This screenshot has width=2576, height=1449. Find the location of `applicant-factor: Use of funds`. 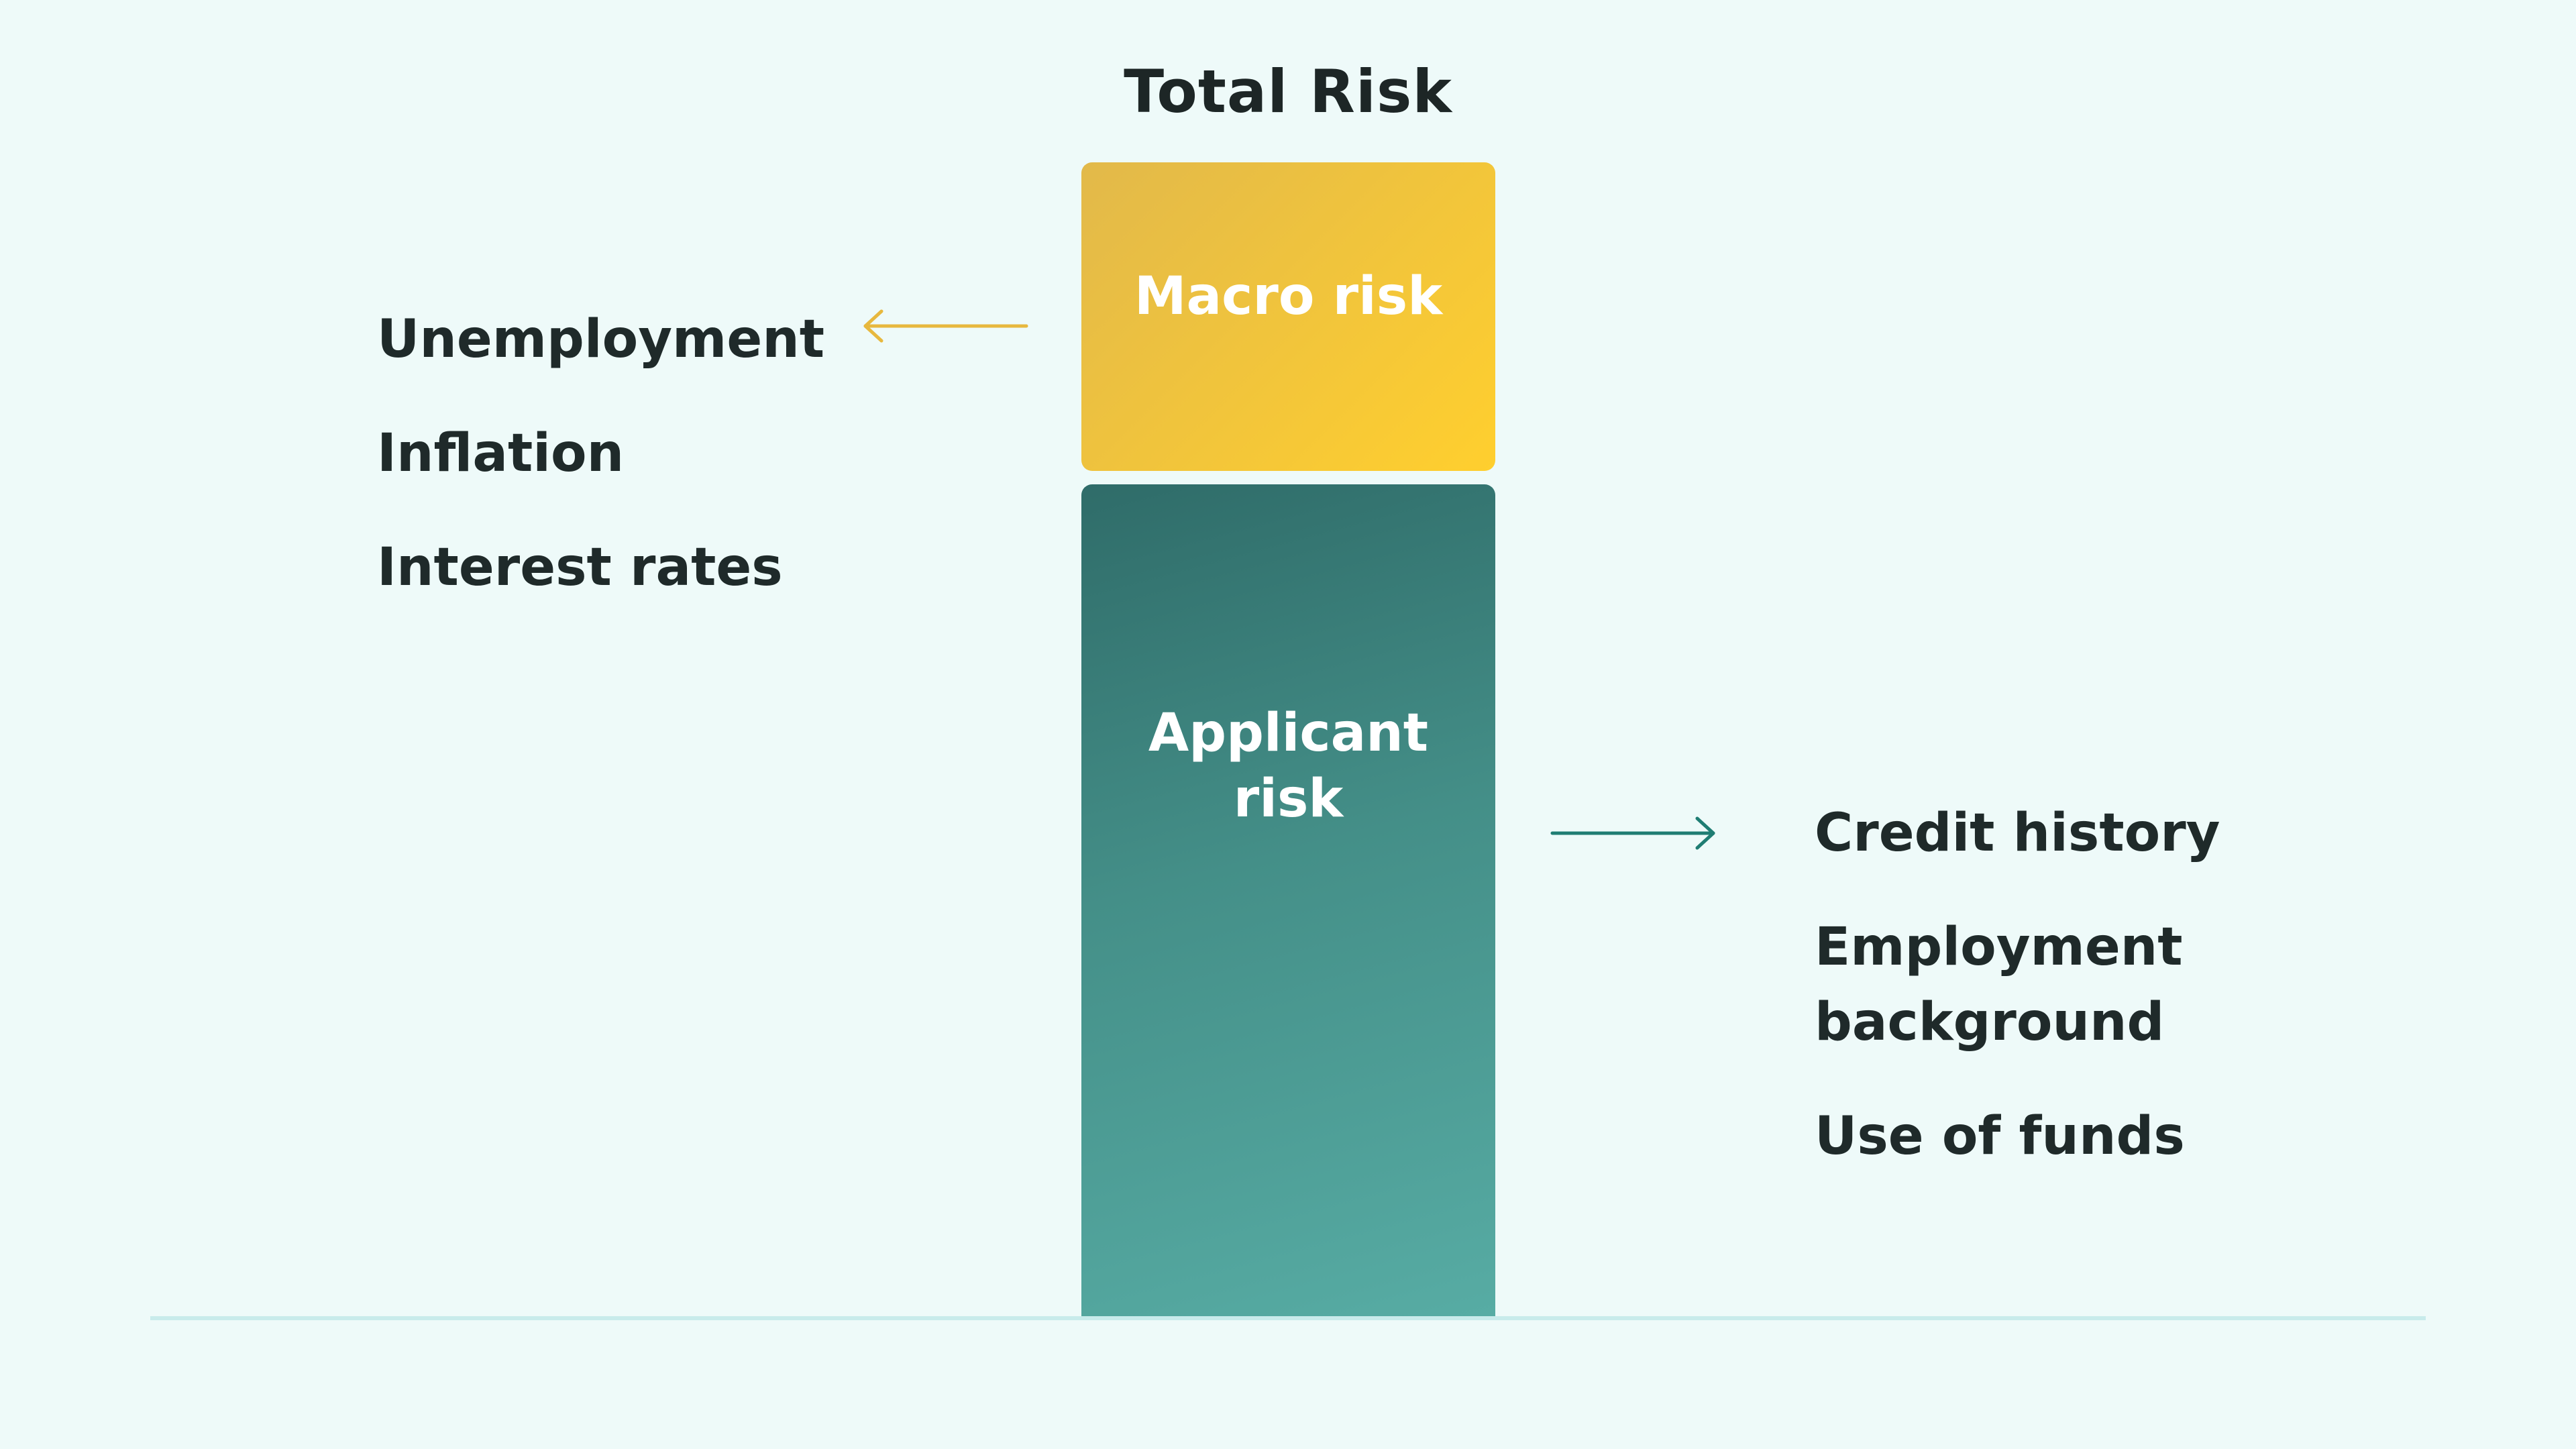

applicant-factor: Use of funds is located at coordinates (2000, 1136).